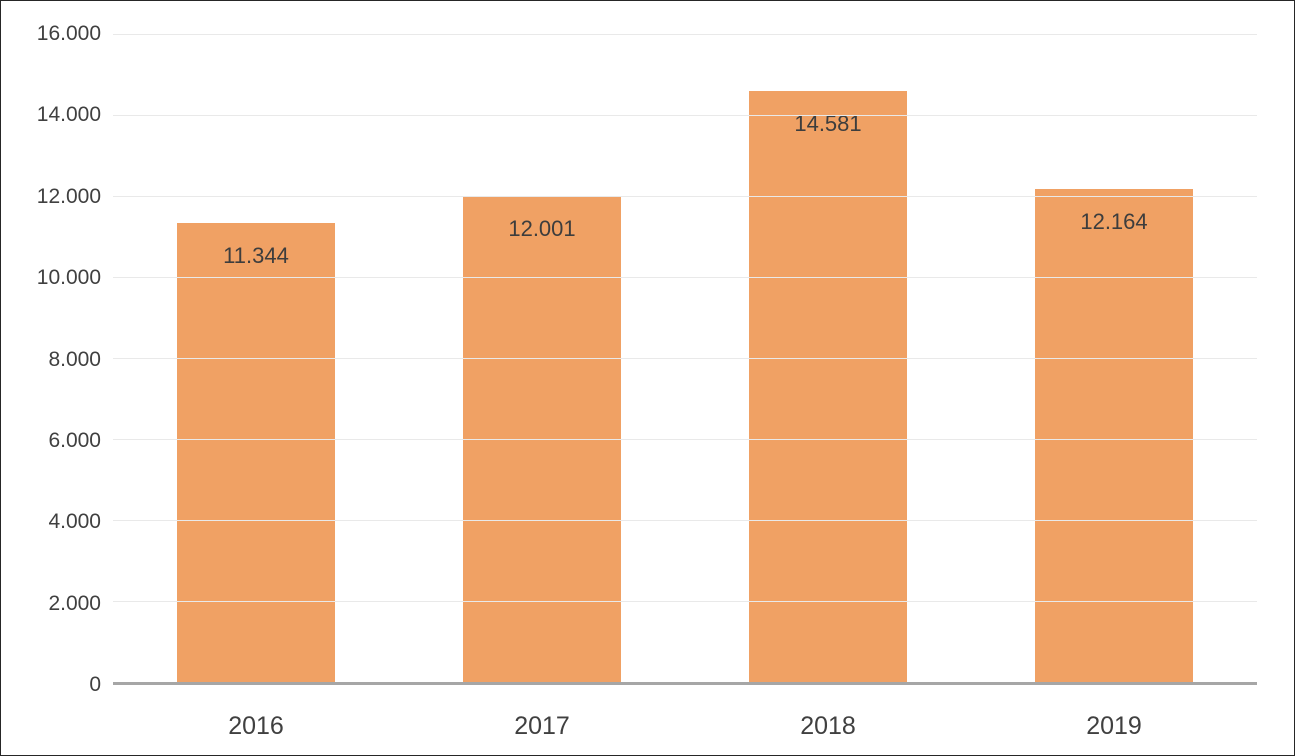 The height and width of the screenshot is (756, 1295). What do you see at coordinates (68, 115) in the screenshot?
I see `y-tick-label: 14.000` at bounding box center [68, 115].